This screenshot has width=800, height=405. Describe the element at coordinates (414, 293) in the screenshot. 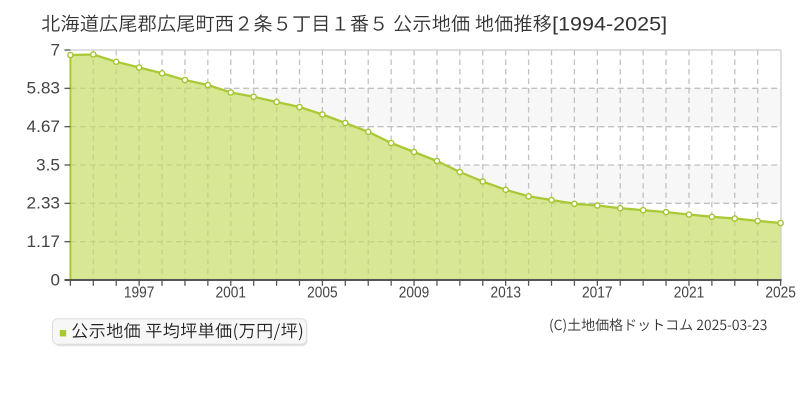

I see `svg-text: 2009` at that location.